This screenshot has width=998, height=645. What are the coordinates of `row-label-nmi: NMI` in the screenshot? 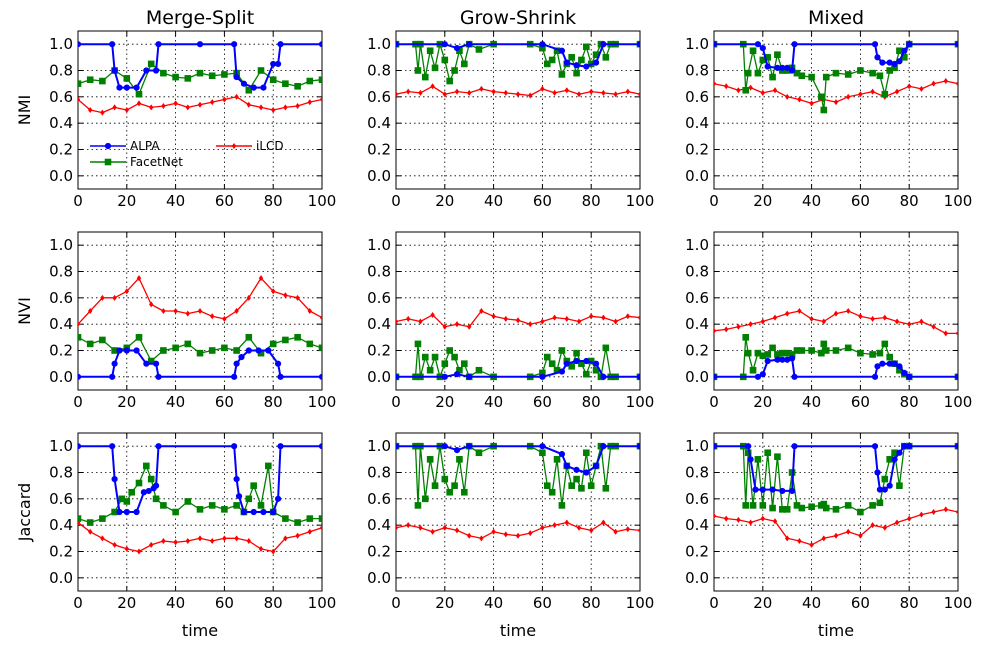 It's located at (24, 110).